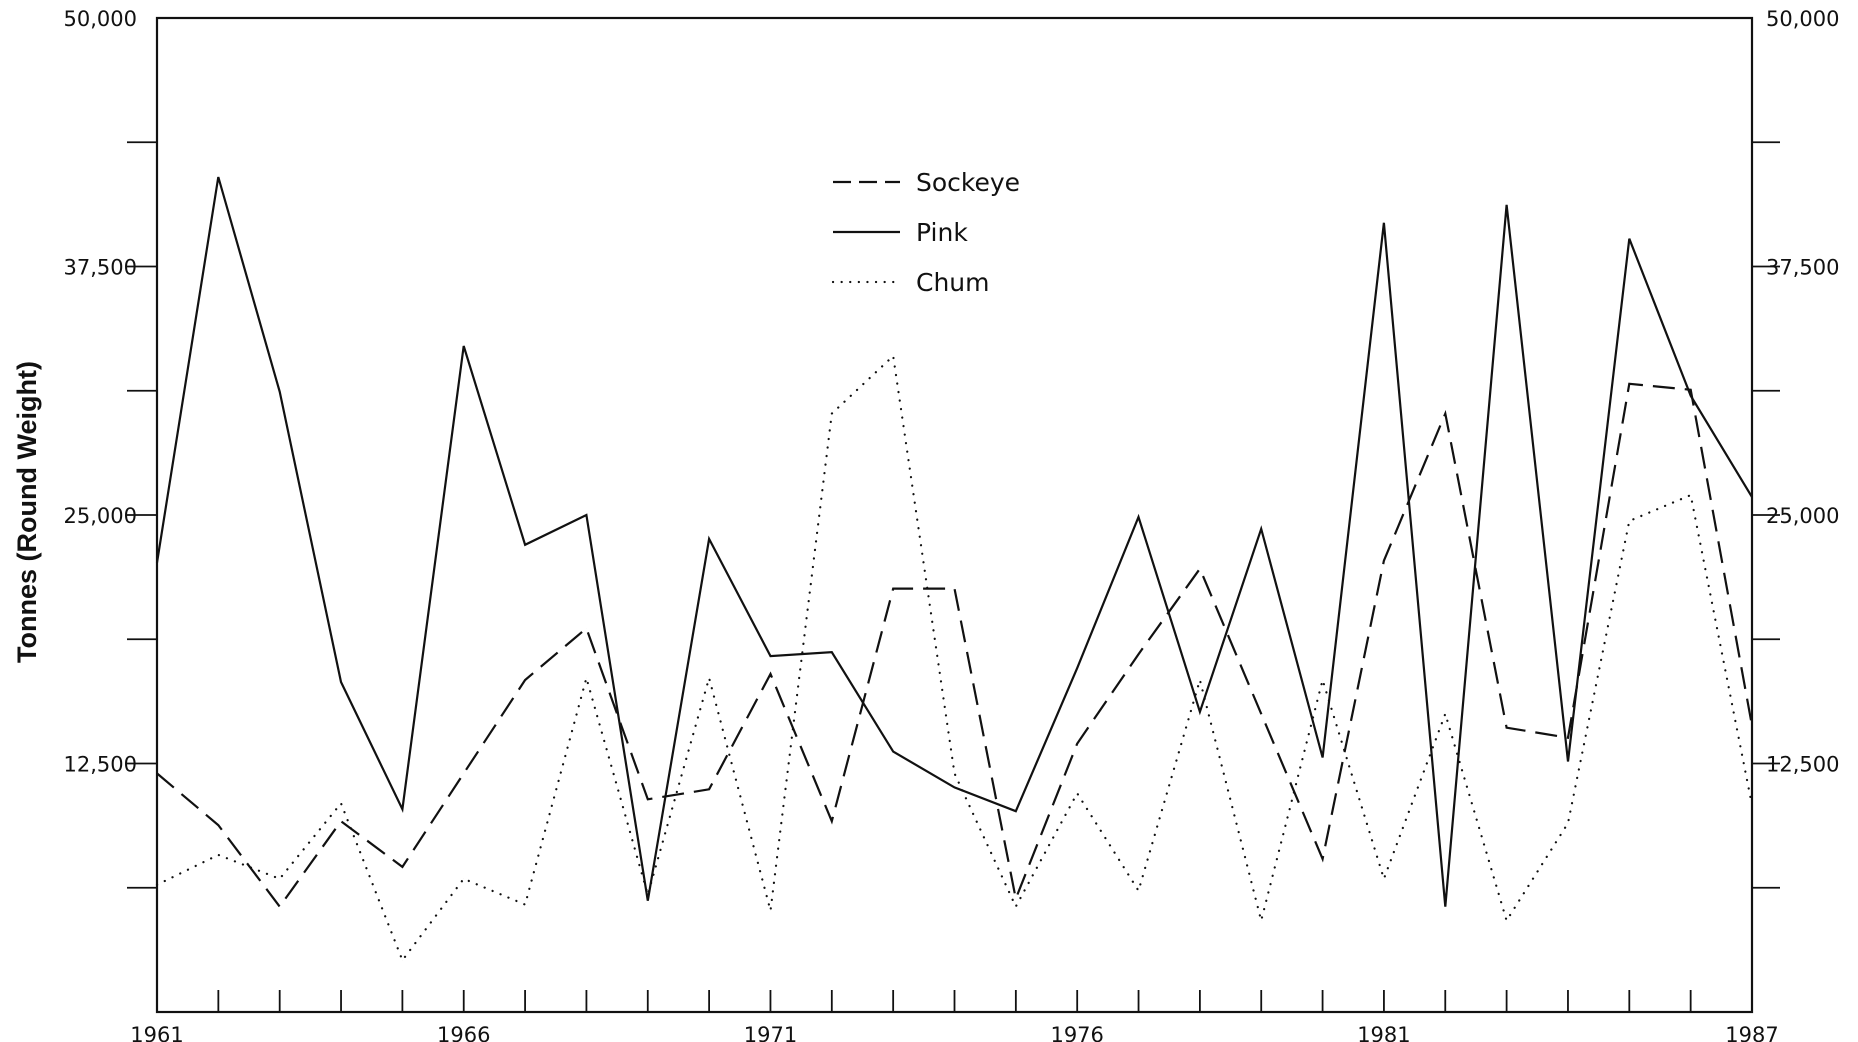 Image resolution: width=1858 pixels, height=1042 pixels. I want to click on x-tick-label: 1961, so click(156, 1032).